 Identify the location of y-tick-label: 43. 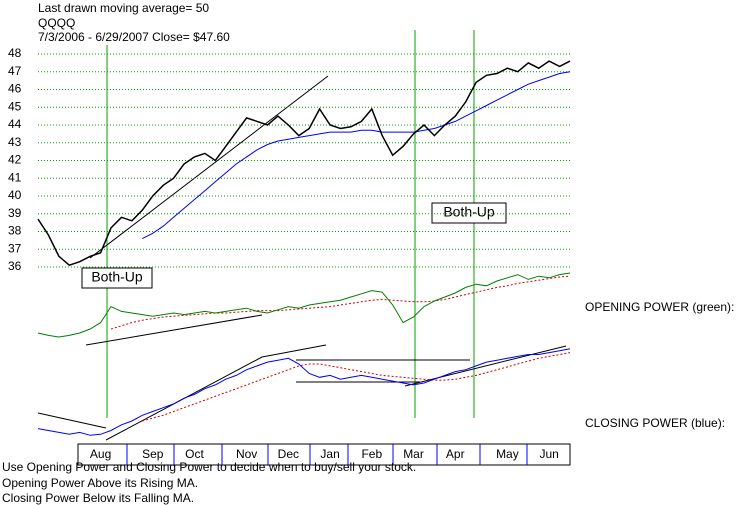
(15, 142).